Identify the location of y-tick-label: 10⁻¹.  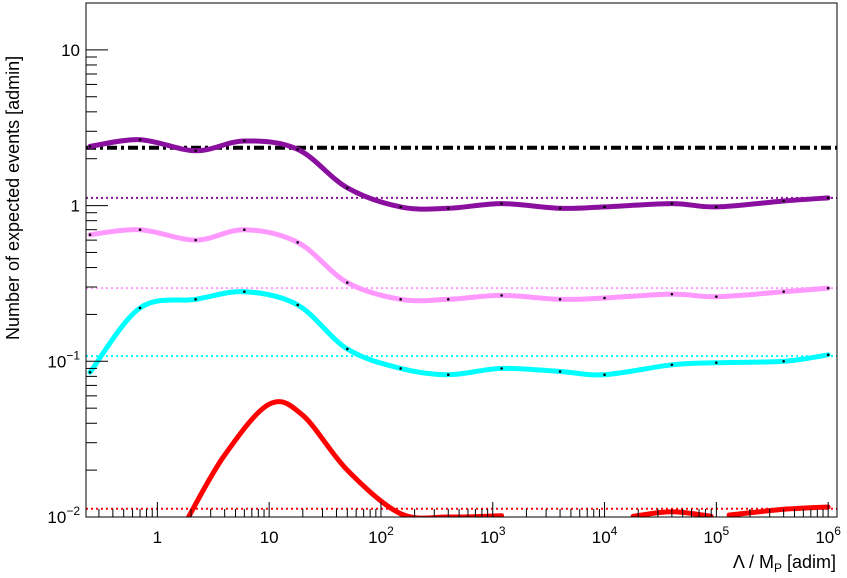
(63, 359).